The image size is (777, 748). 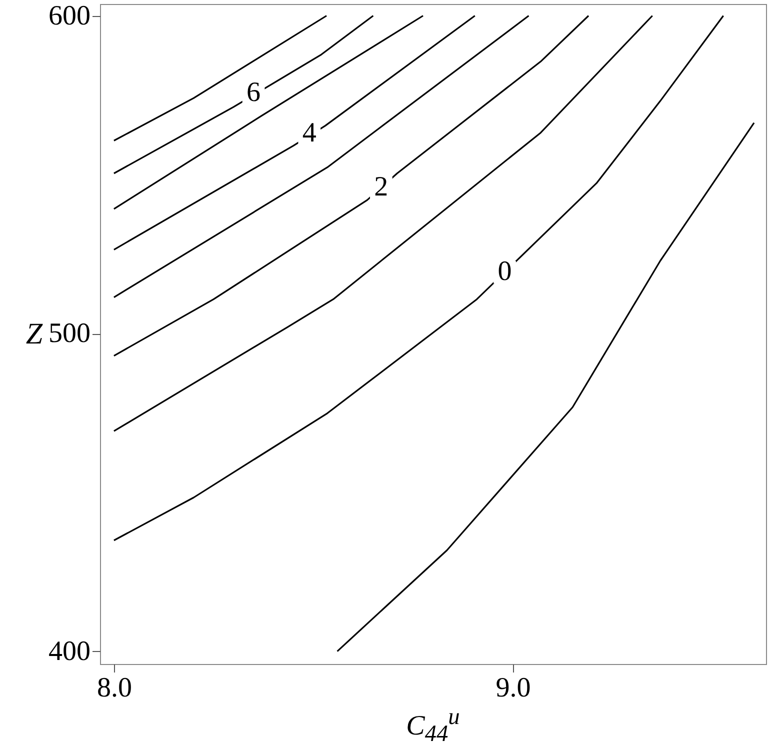 I want to click on annotation: 6, so click(x=253, y=92).